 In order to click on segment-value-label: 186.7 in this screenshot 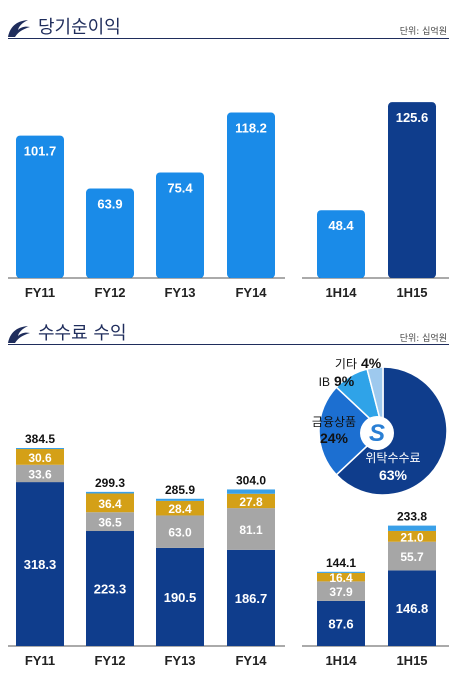, I will do `click(251, 598)`.